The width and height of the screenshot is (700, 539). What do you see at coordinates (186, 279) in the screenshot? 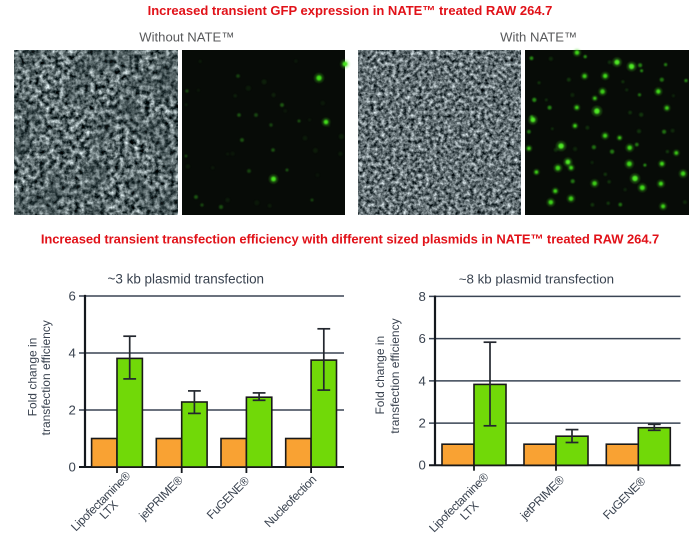
I see `svg-text: ~3 kb plasmid transfection` at bounding box center [186, 279].